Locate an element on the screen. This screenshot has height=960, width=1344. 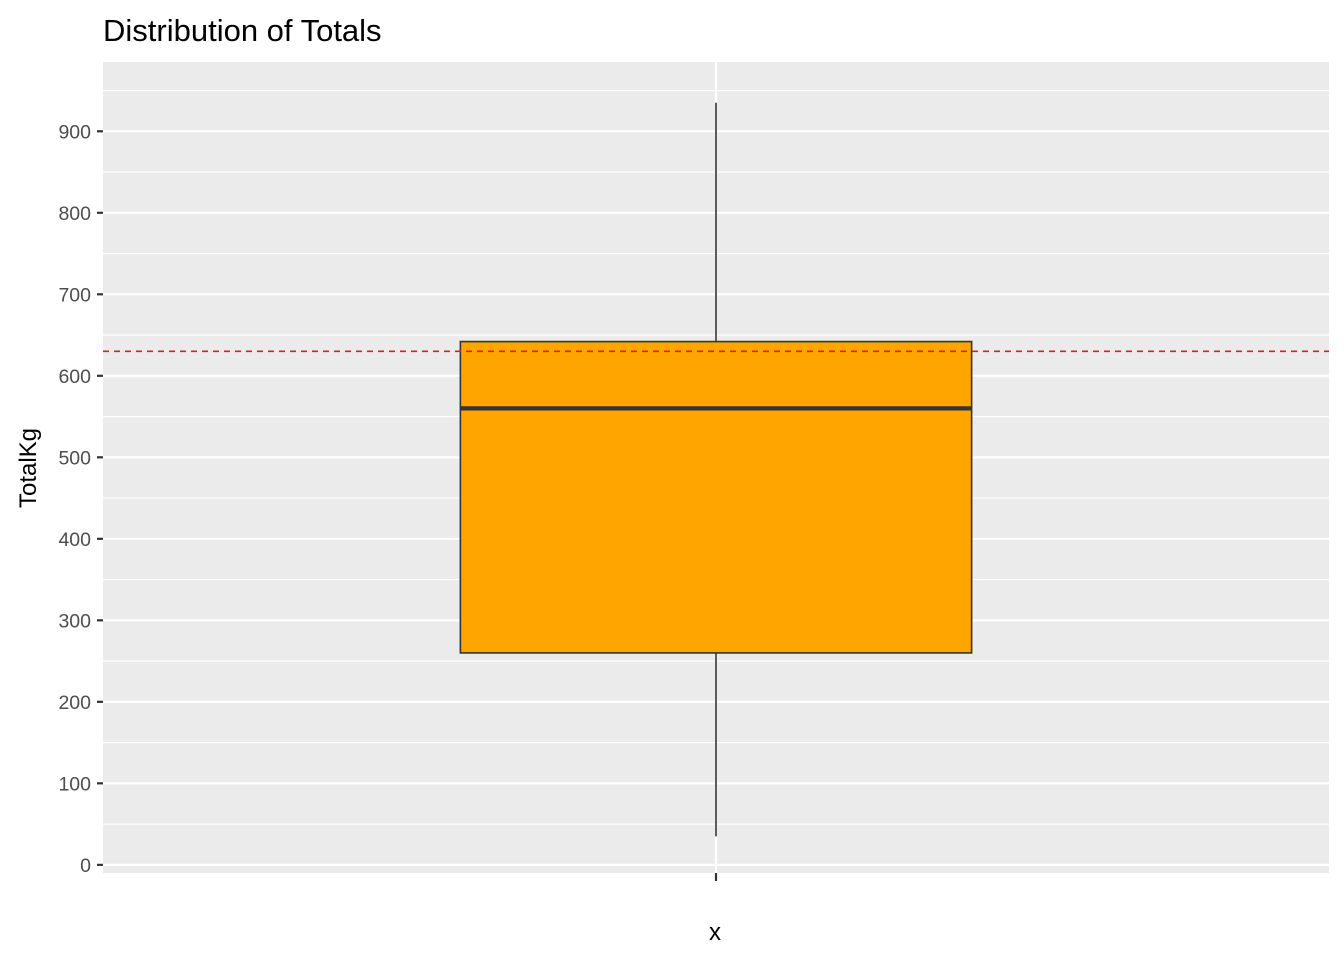
y-tick-label: 300 is located at coordinates (74, 621).